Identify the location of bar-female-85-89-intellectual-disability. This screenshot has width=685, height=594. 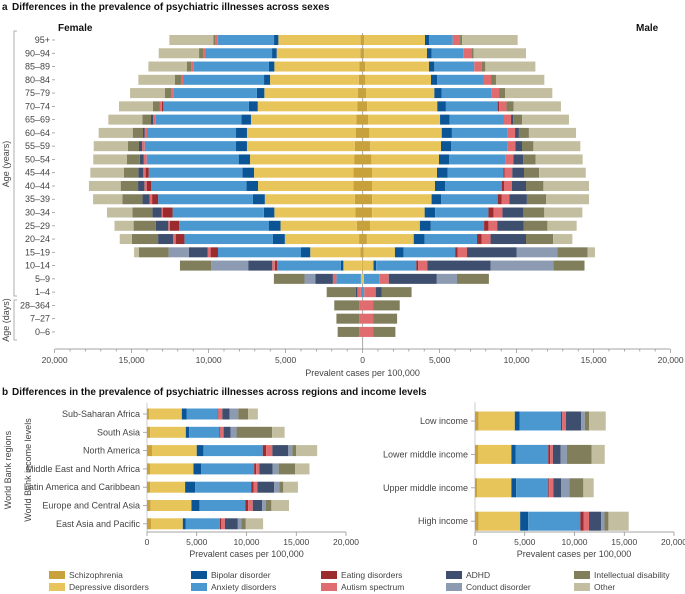
(189, 66).